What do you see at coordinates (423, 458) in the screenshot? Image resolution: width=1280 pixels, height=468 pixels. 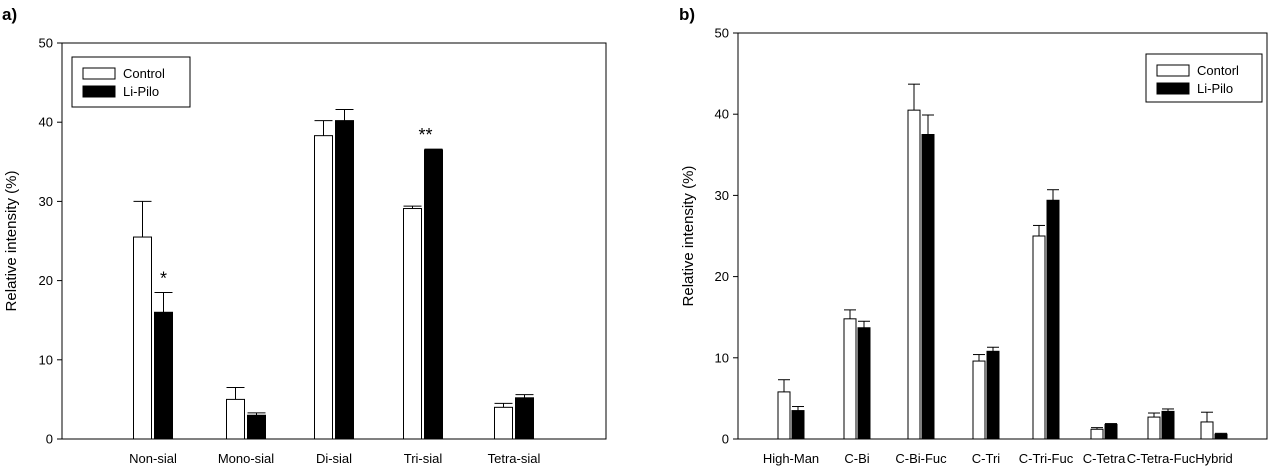 I see `x-category-label: Tri-sial` at bounding box center [423, 458].